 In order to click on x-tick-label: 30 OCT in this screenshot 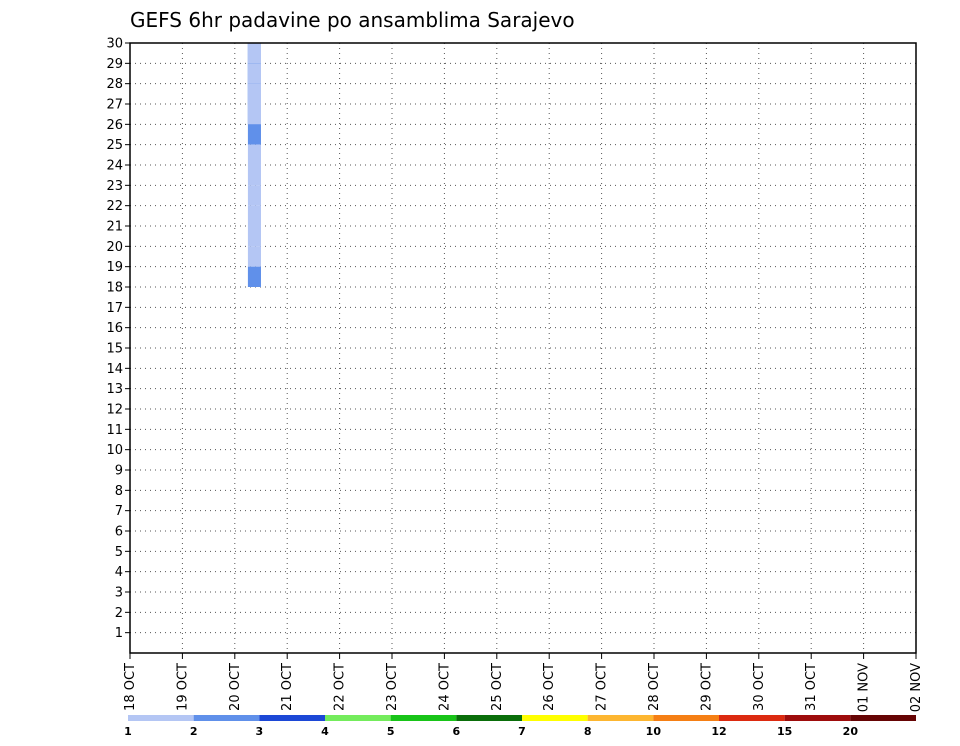, I will do `click(759, 687)`.